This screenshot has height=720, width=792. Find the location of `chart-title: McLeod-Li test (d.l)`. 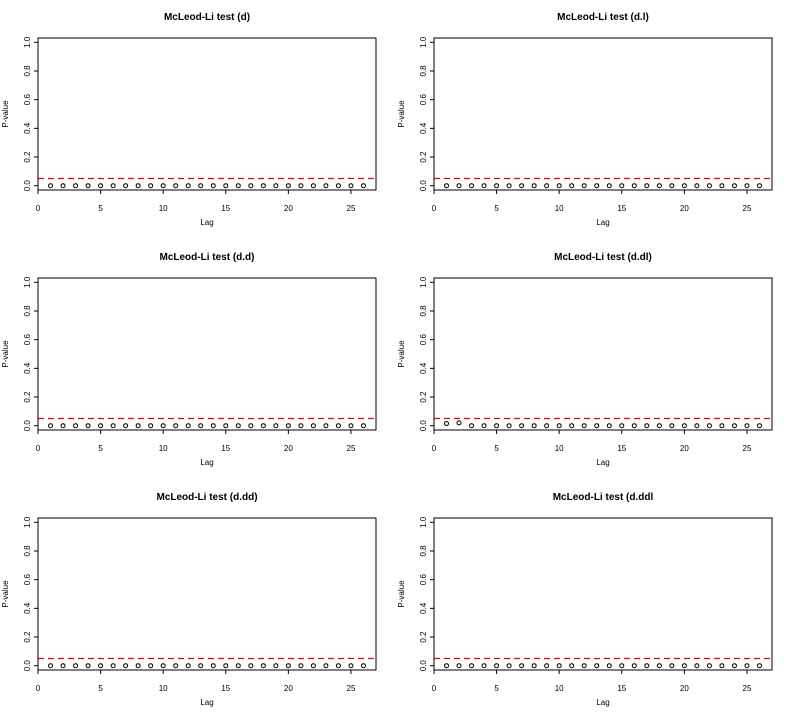

chart-title: McLeod-Li test (d.l) is located at coordinates (603, 17).